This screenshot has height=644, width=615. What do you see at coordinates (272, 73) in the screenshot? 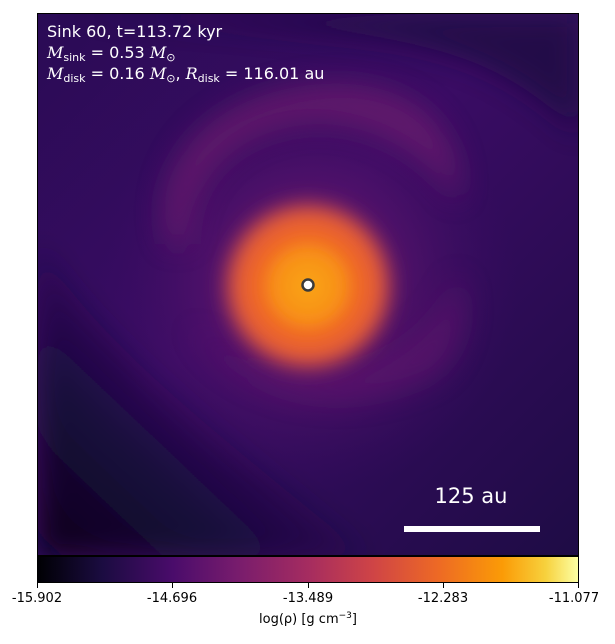
I see `disk-radius-value: = 116.01 au` at bounding box center [272, 73].